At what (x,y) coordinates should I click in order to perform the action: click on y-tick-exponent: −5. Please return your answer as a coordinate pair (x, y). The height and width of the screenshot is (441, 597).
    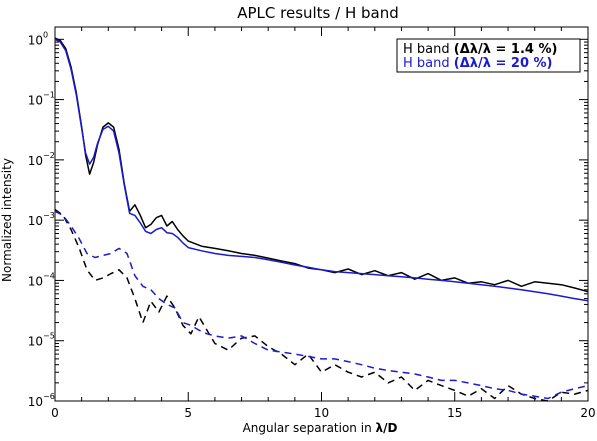
    Looking at the image, I should click on (49, 336).